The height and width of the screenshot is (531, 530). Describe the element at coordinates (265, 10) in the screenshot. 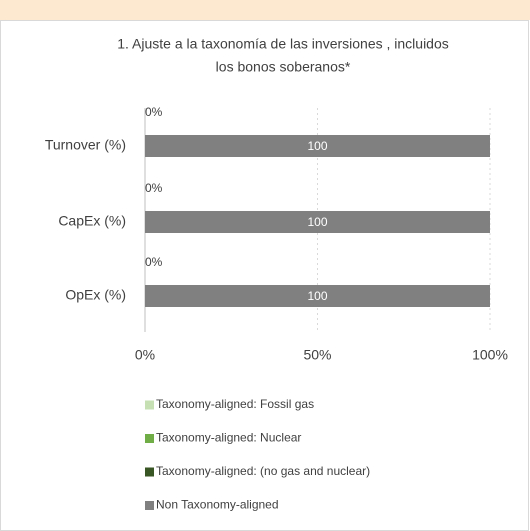

I see `top-band` at that location.